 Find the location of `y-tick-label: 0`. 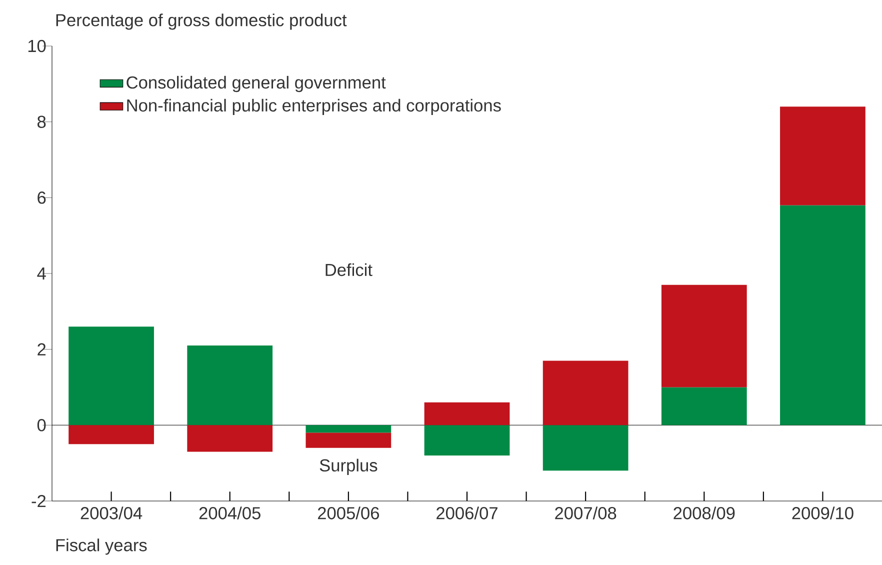

y-tick-label: 0 is located at coordinates (41, 425).